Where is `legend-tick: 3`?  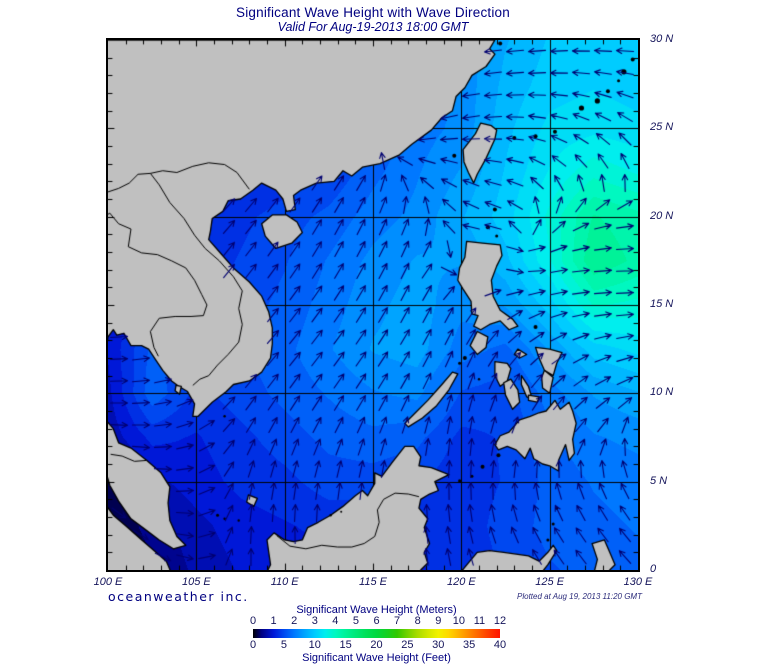
legend-tick: 3 is located at coordinates (314, 621).